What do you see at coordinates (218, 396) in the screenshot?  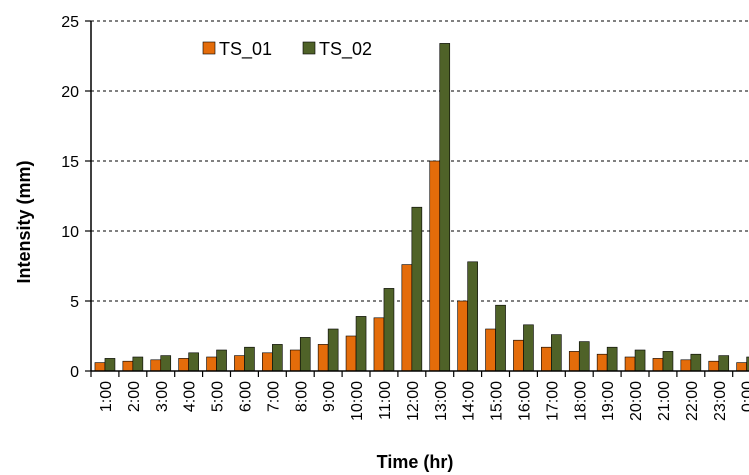 I see `x-tick-label-4: 5:00` at bounding box center [218, 396].